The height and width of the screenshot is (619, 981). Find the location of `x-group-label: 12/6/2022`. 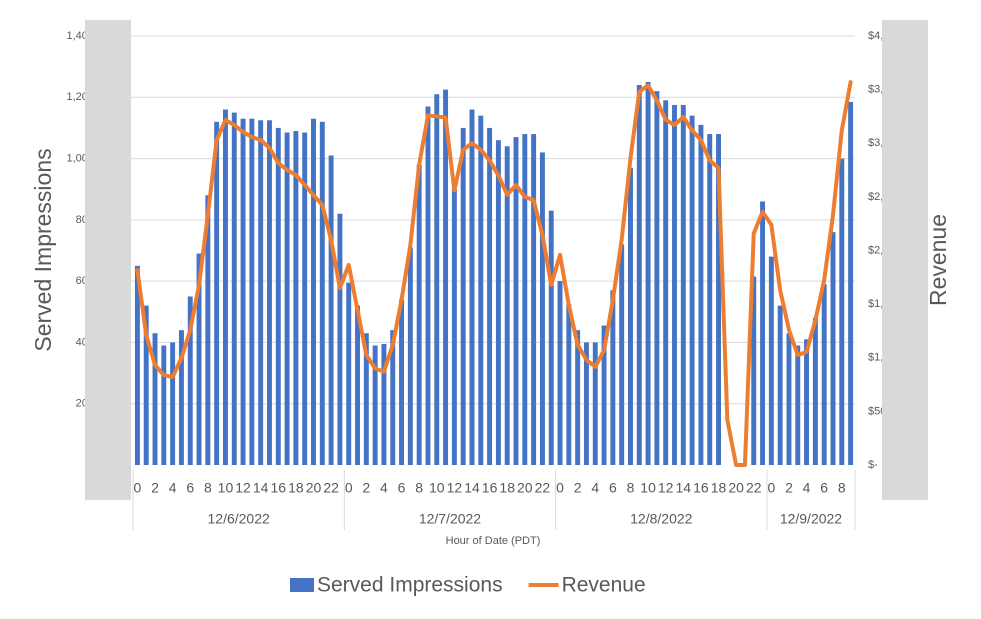

x-group-label: 12/6/2022 is located at coordinates (239, 519).